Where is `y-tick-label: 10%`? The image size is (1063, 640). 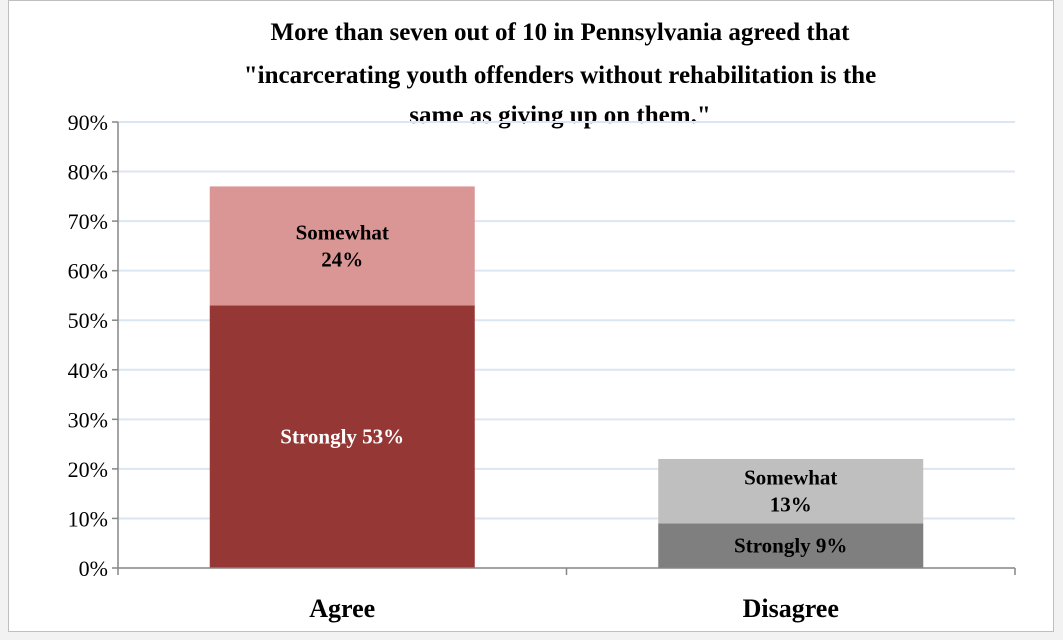
y-tick-label: 10% is located at coordinates (88, 518).